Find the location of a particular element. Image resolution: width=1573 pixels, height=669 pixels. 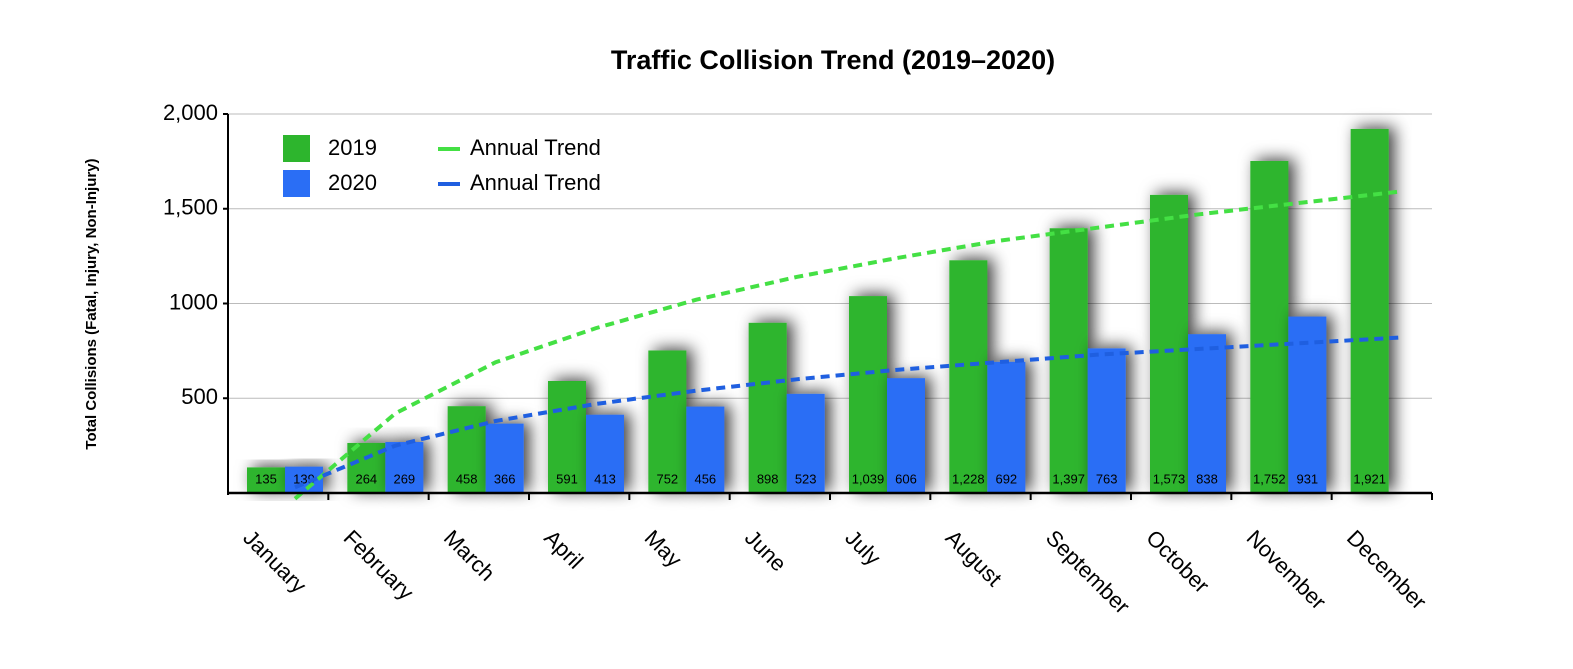

legend-label: 2019 is located at coordinates (352, 147).